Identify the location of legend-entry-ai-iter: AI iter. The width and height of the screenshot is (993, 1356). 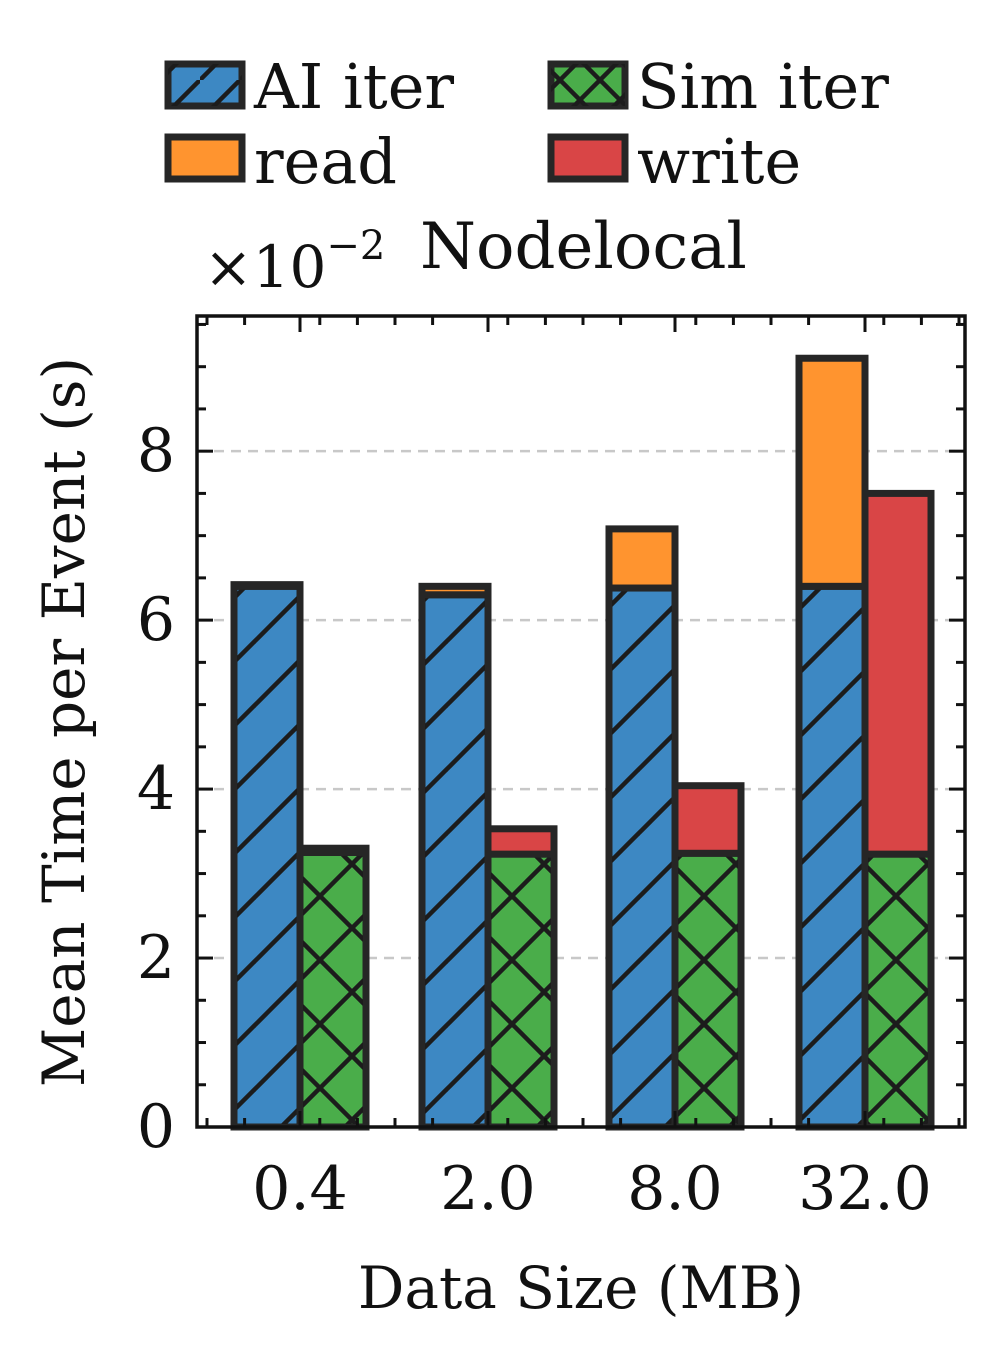
(309, 86).